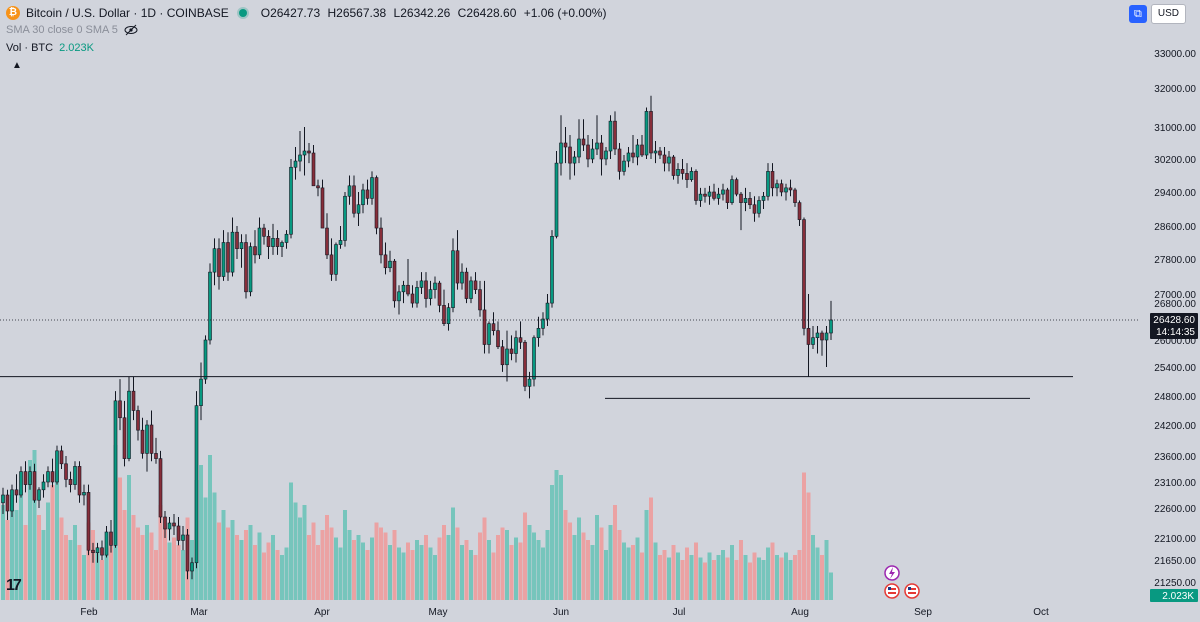 Image resolution: width=1200 pixels, height=622 pixels. I want to click on sma-indicator-label: SMA 30 close 0 SMA 5, so click(62, 30).